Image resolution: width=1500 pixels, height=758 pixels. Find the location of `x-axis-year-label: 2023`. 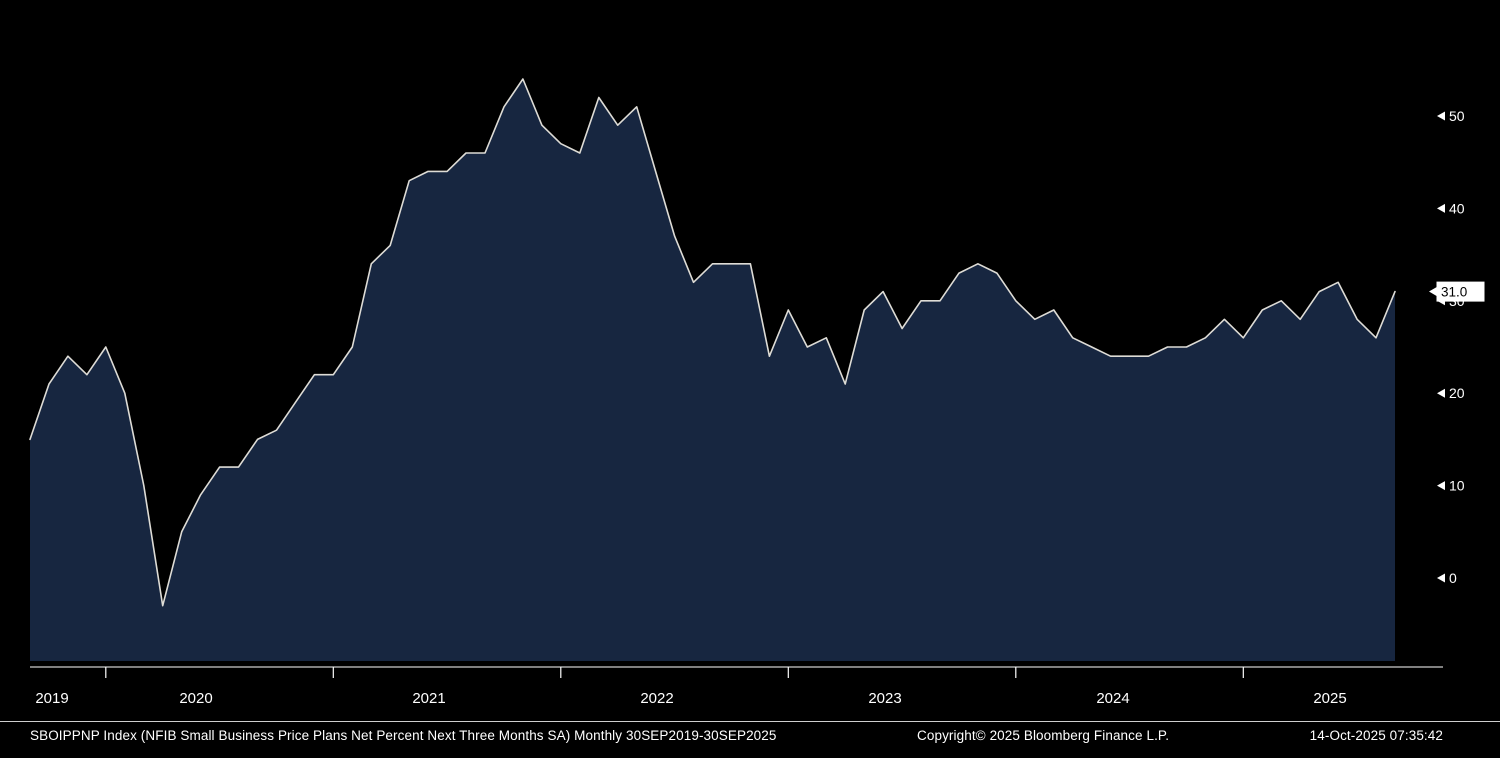

x-axis-year-label: 2023 is located at coordinates (884, 698).